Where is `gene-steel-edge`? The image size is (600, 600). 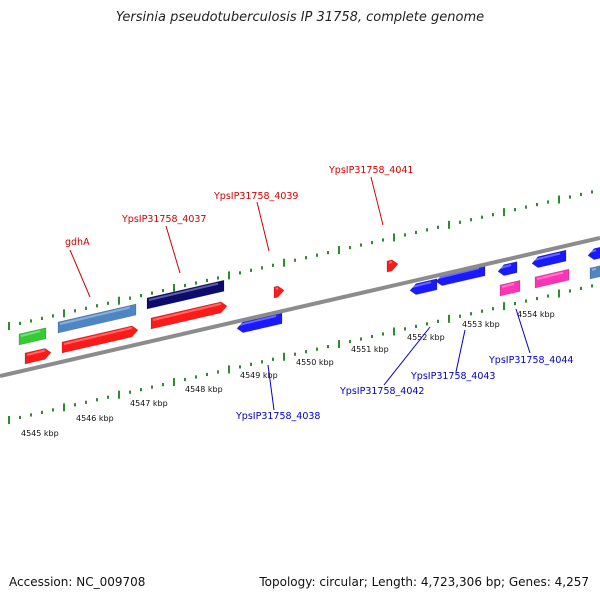
gene-steel-edge is located at coordinates (594, 272).